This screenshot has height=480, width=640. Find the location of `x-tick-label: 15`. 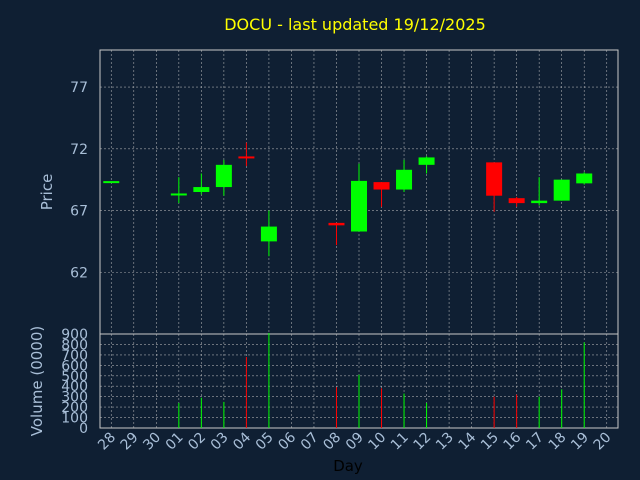

x-tick-label: 15 is located at coordinates (490, 442).